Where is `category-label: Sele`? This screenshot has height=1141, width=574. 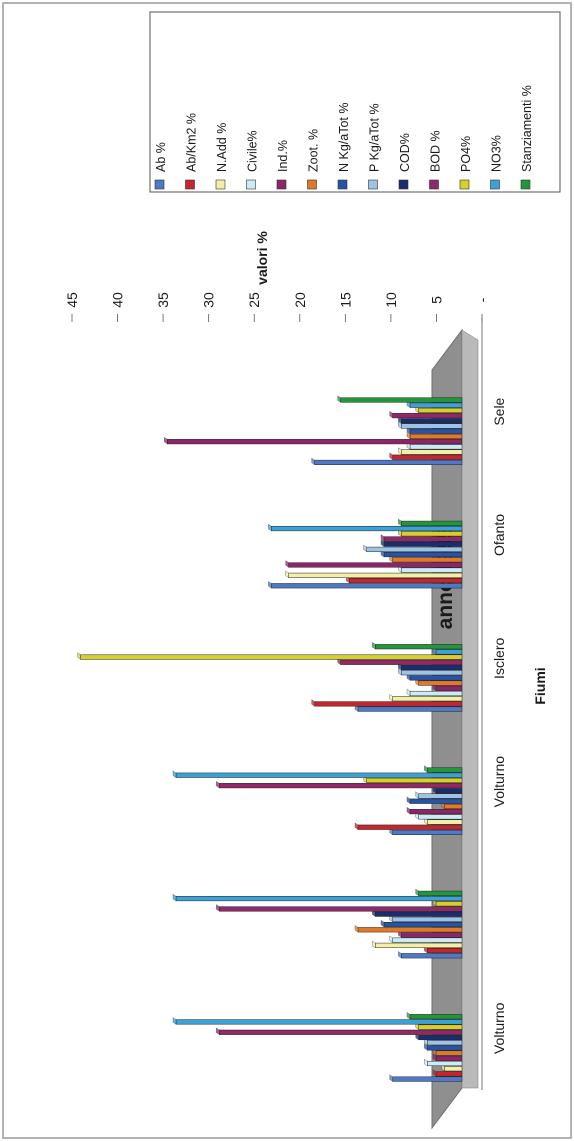
category-label: Sele is located at coordinates (499, 411).